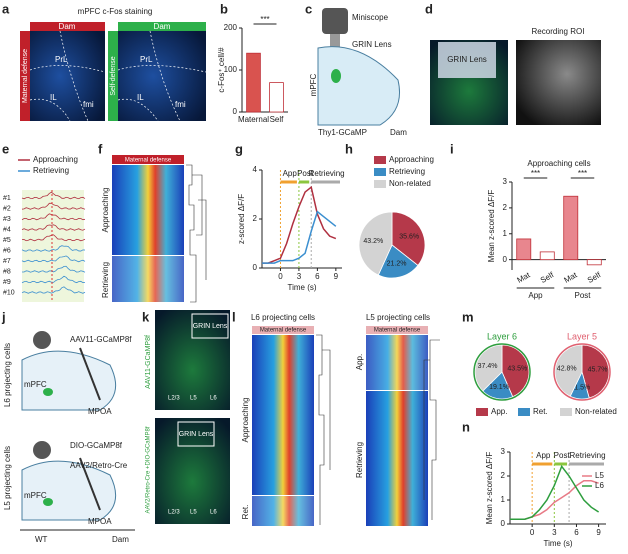 The width and height of the screenshot is (628, 554). I want to click on mouse-icon, so click(42, 340).